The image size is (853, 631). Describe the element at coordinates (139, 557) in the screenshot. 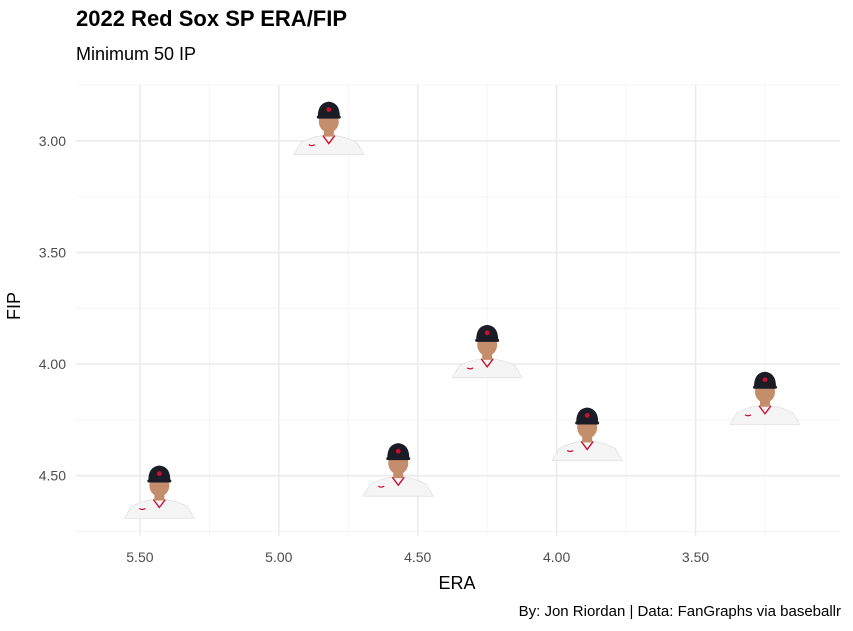

I see `x-tick-label: 5.50` at that location.